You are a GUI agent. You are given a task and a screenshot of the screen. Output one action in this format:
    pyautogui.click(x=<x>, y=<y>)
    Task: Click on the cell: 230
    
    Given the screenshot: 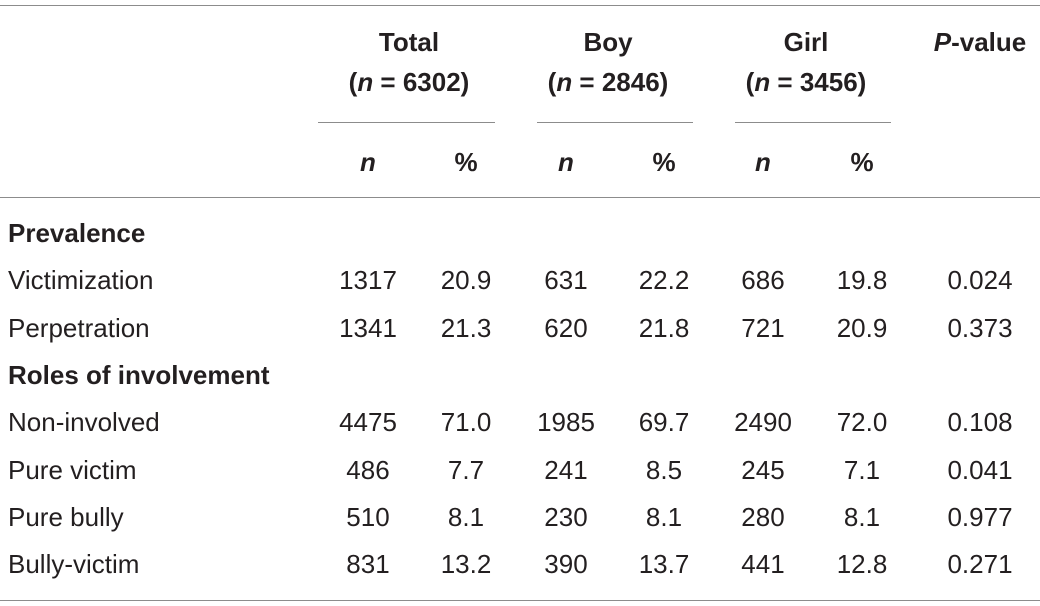 What is the action you would take?
    pyautogui.click(x=566, y=516)
    